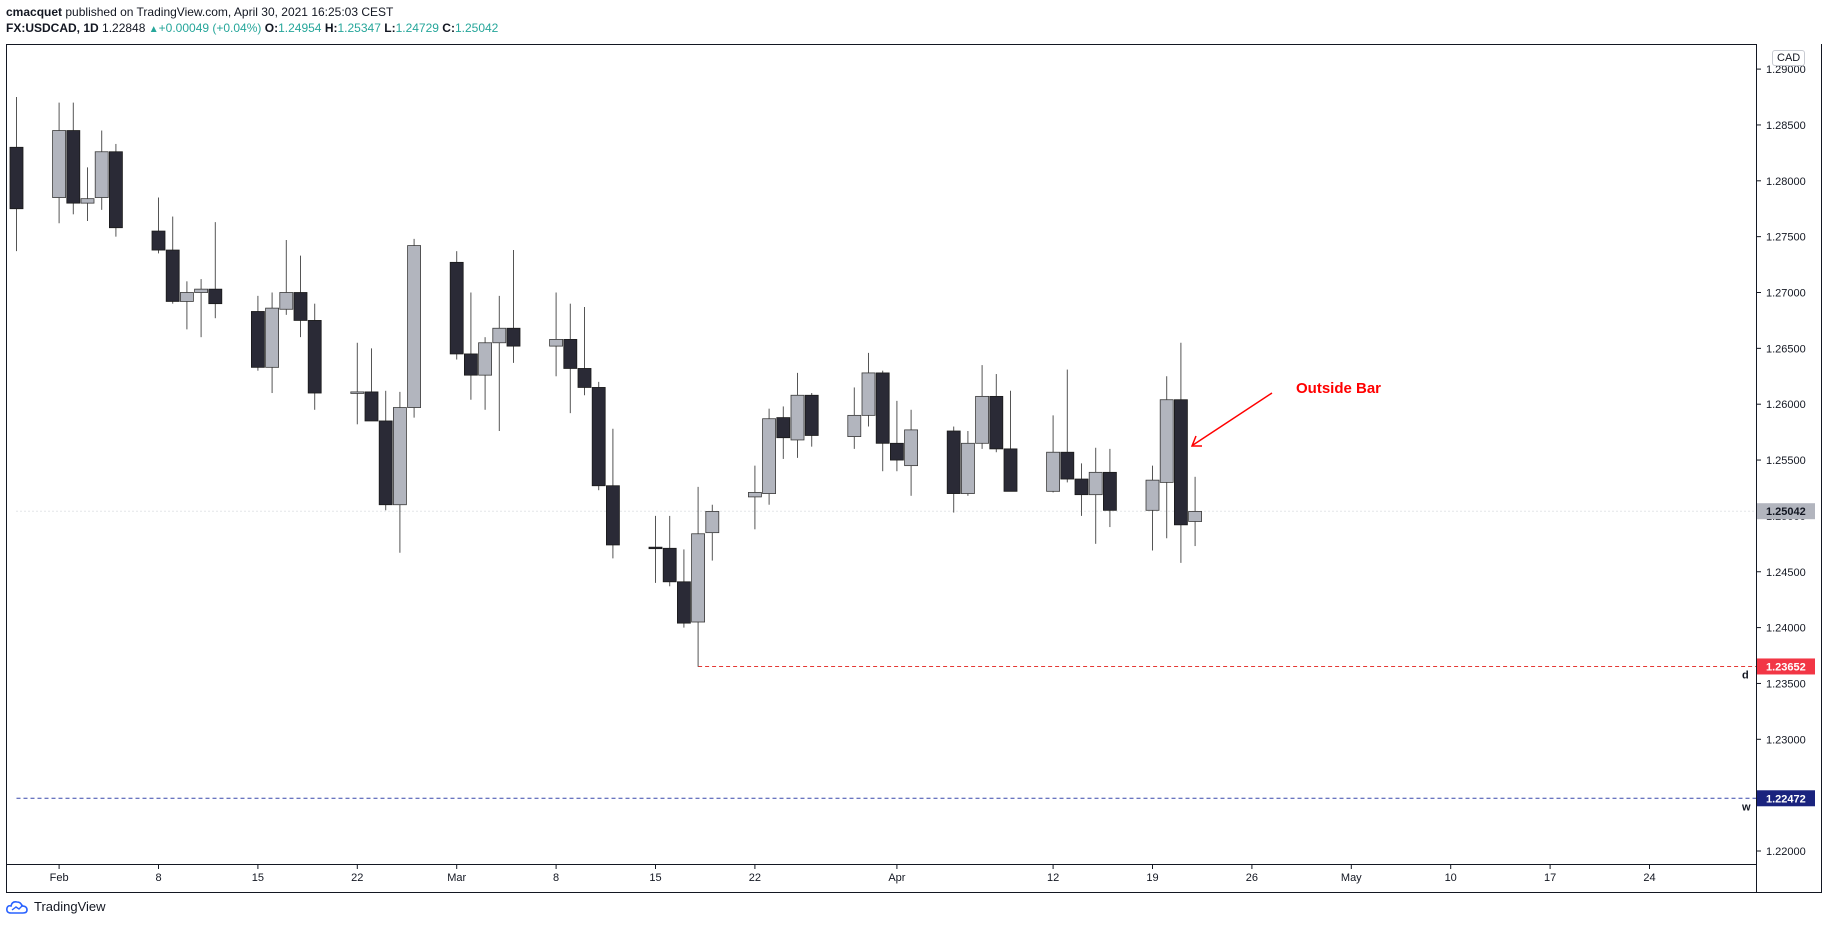 The width and height of the screenshot is (1828, 929). What do you see at coordinates (331, 28) in the screenshot?
I see `high-label: H:` at bounding box center [331, 28].